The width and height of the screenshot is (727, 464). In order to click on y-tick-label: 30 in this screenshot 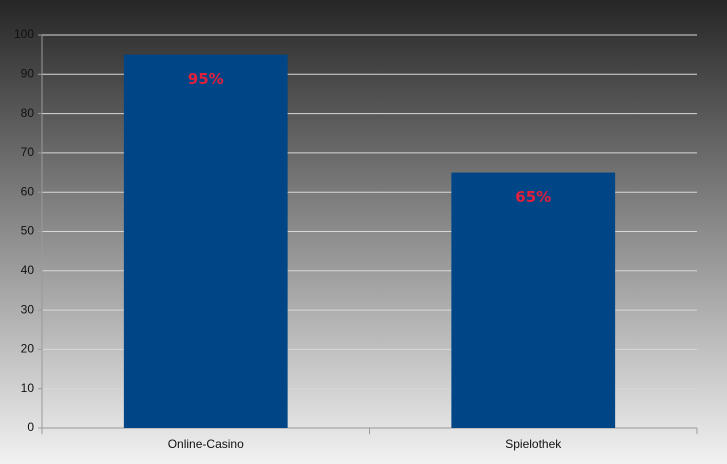, I will do `click(28, 309)`.